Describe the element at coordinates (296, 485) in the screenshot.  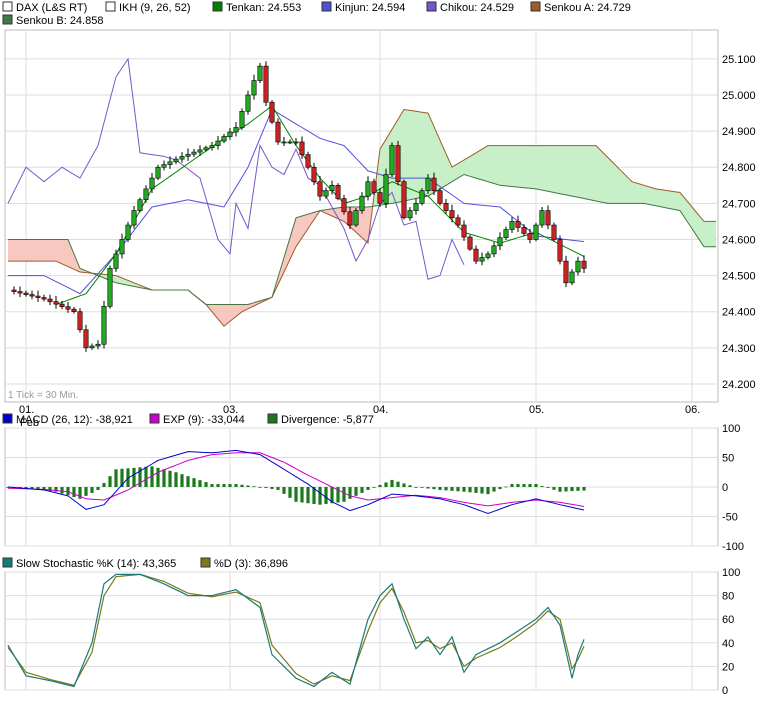
I see `macd-divergence-bars` at that location.